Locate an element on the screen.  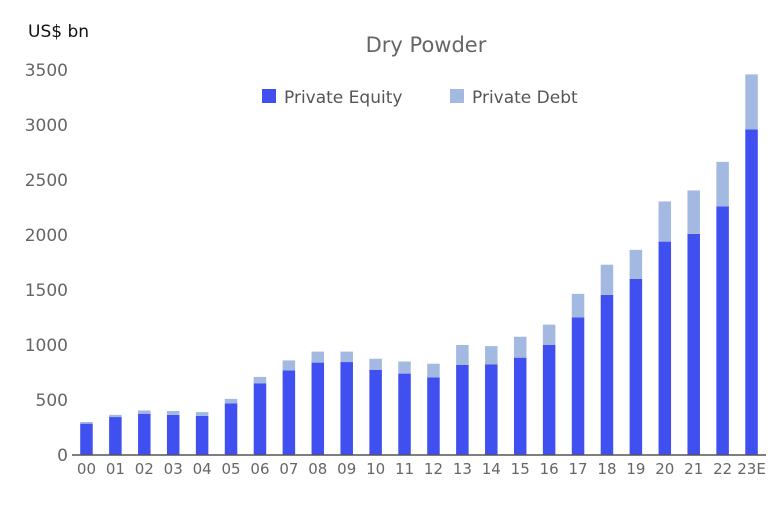
x-tick-label: 09 is located at coordinates (346, 469).